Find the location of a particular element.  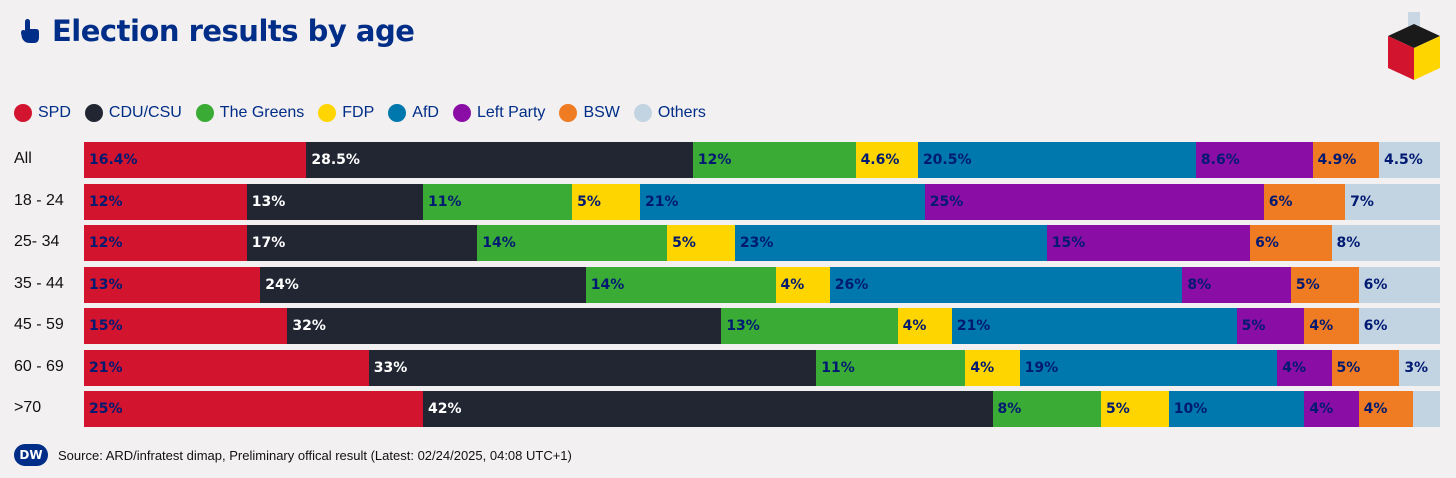

data-label: 10% is located at coordinates (1190, 409).